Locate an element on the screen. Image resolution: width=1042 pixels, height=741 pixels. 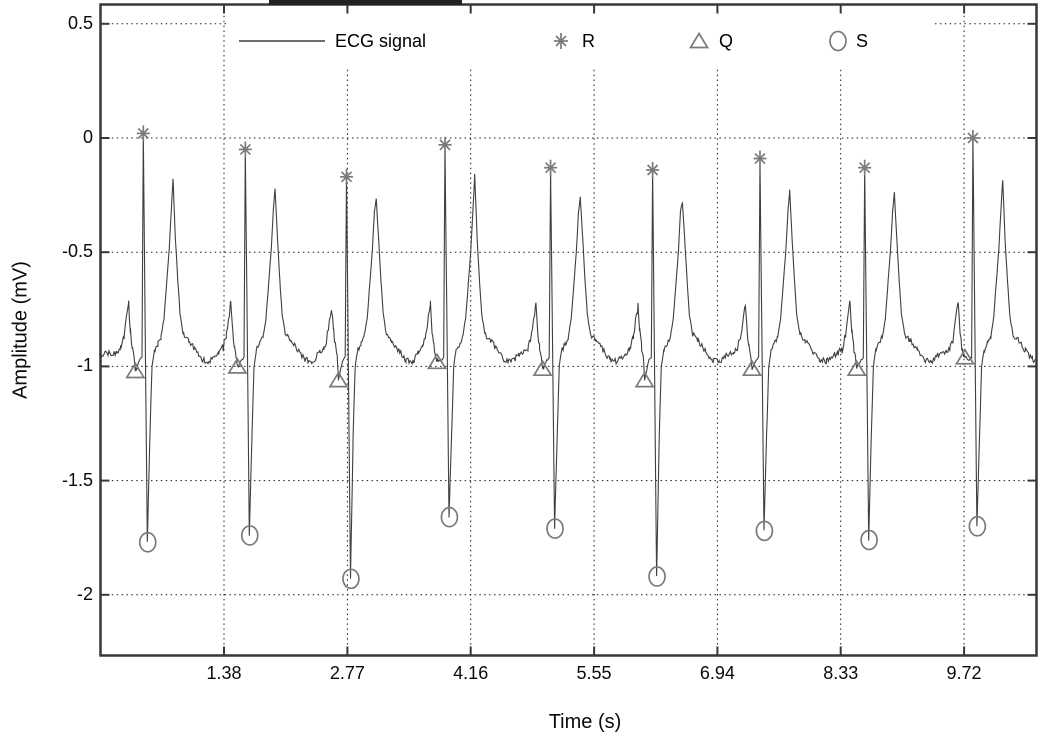
legend: ECG signal R Q S is located at coordinates (581, 41).